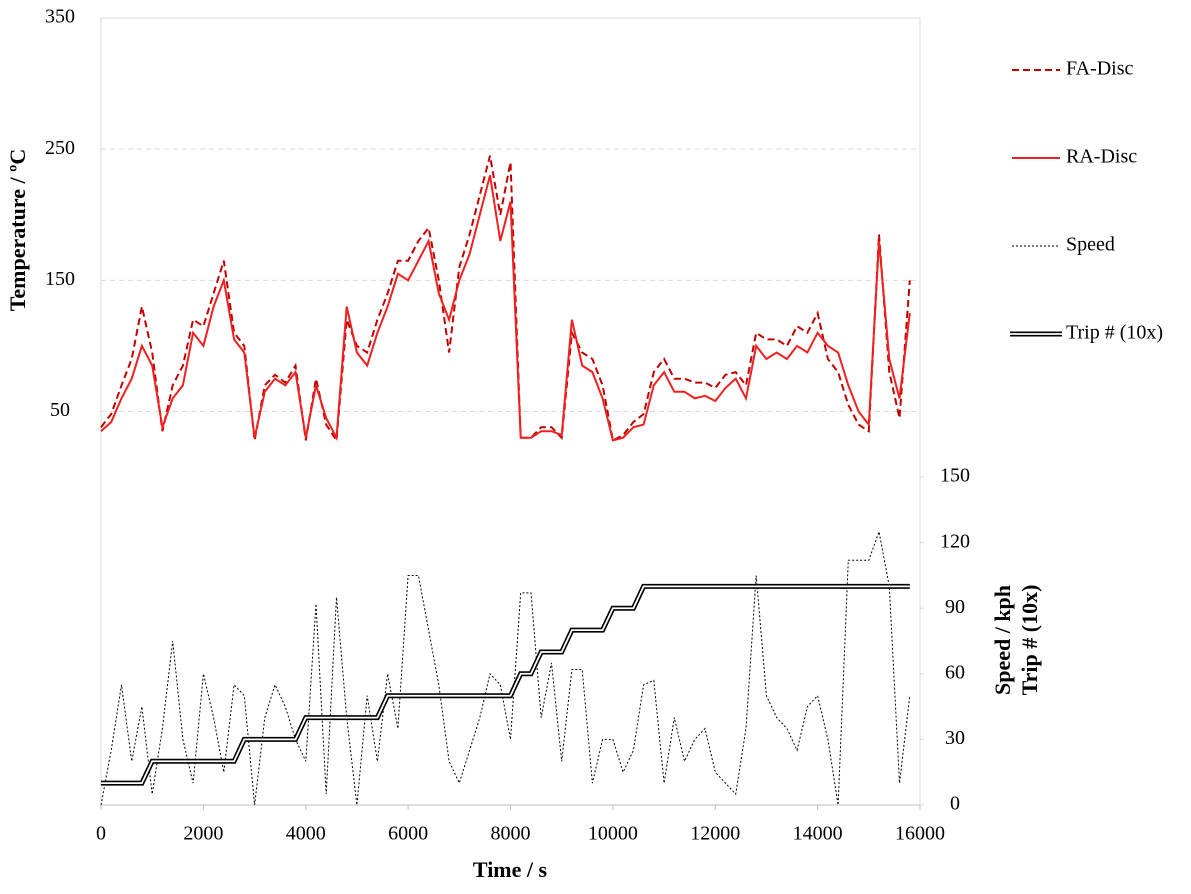  Describe the element at coordinates (955, 738) in the screenshot. I see `y2-tick-label: 30` at that location.